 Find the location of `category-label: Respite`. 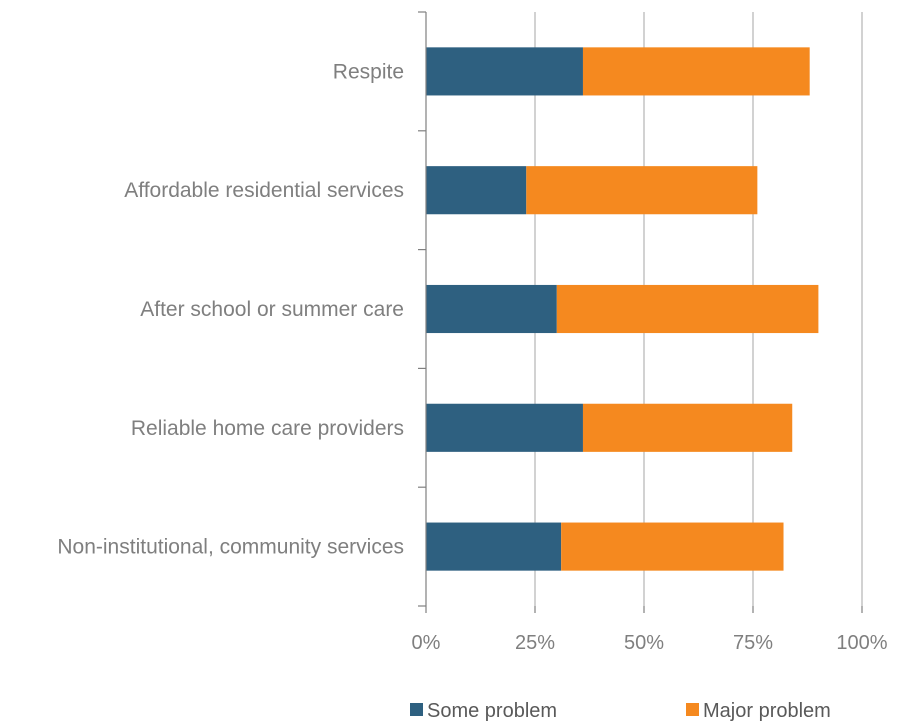

category-label: Respite is located at coordinates (368, 71).